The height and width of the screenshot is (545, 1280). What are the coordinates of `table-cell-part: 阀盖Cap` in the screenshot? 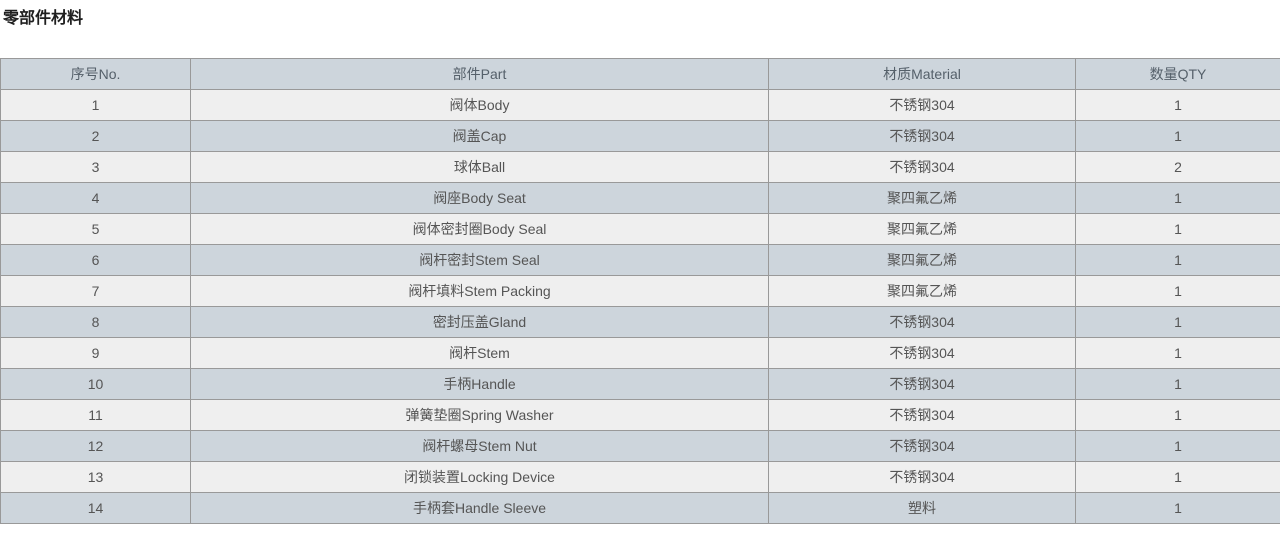 It's located at (480, 136).